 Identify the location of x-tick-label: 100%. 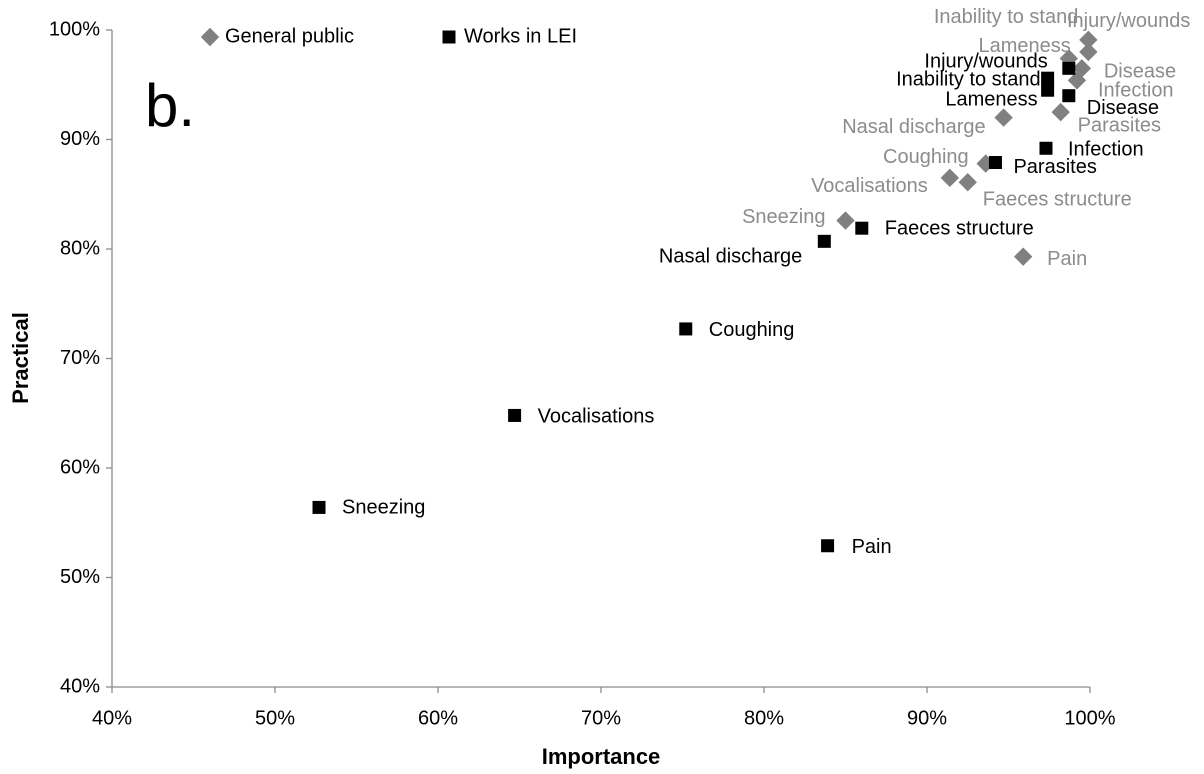
(1089, 718).